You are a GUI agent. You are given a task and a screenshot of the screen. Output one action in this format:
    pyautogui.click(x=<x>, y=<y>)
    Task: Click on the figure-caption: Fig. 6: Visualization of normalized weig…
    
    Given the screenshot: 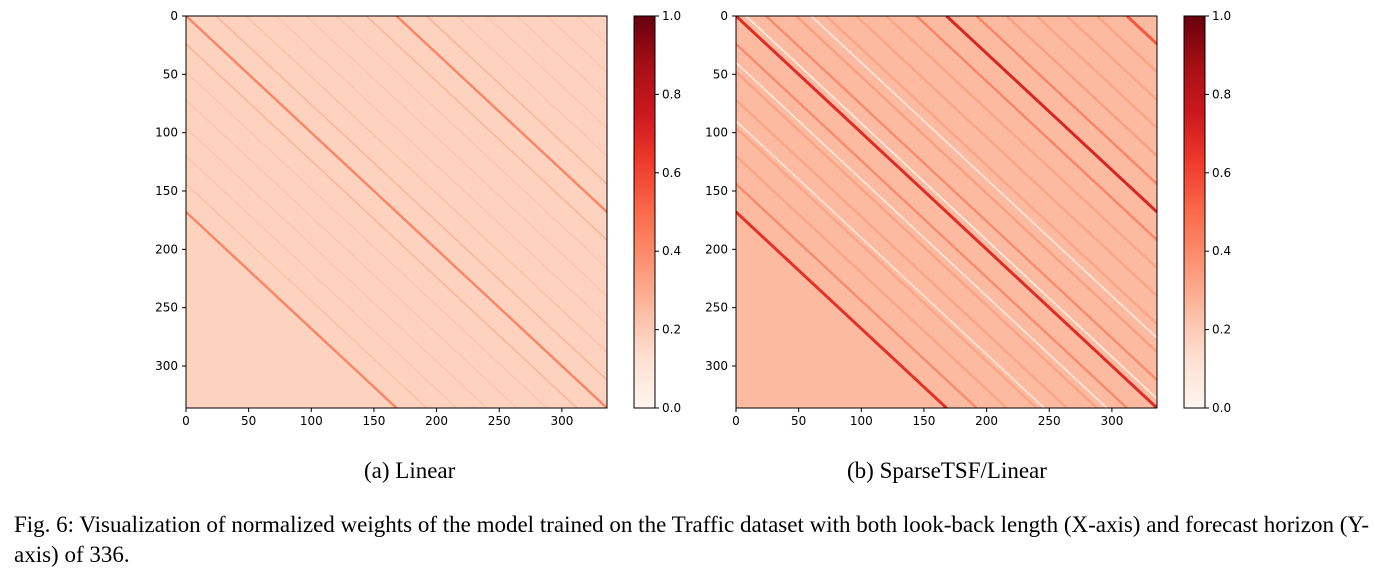 What is the action you would take?
    pyautogui.click(x=692, y=539)
    